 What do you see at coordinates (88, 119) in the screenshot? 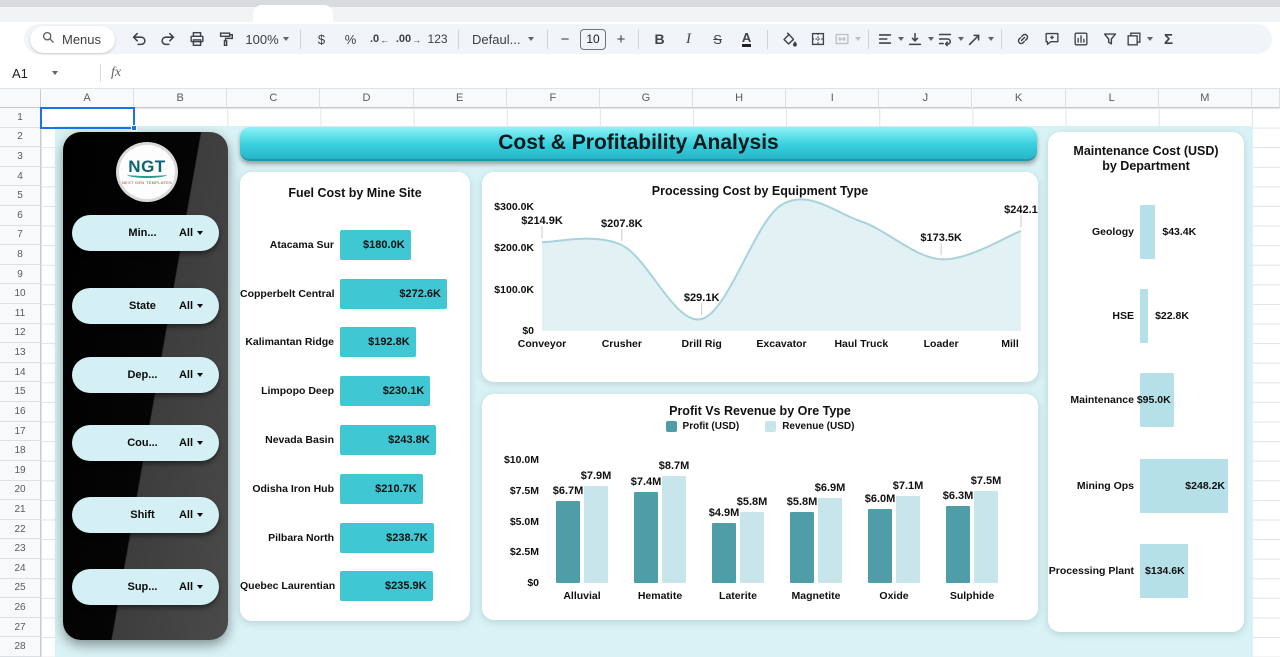
I see `active-cell-selection` at bounding box center [88, 119].